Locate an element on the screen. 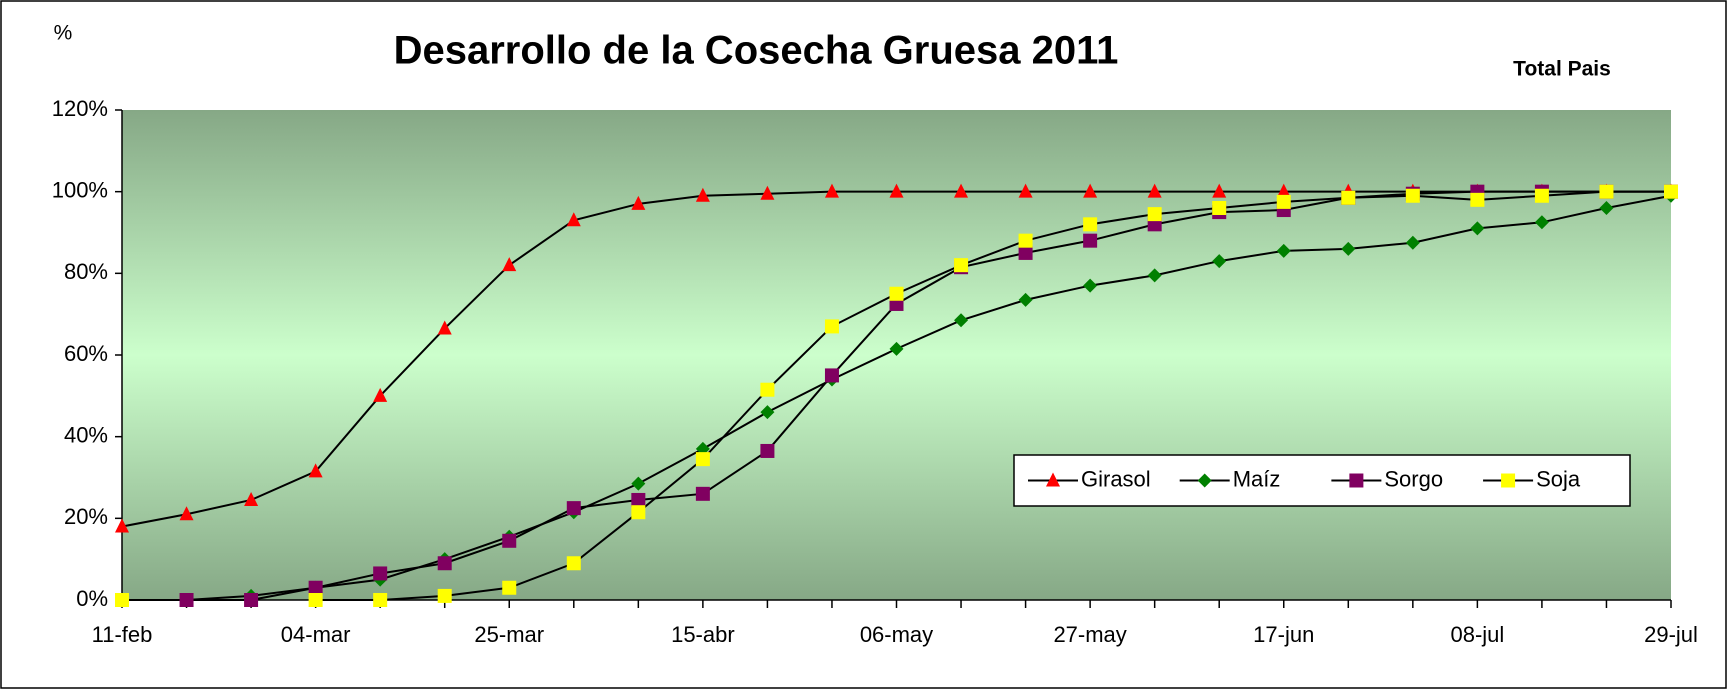 The image size is (1727, 689). x-tick-label: 08-jul is located at coordinates (1477, 634).